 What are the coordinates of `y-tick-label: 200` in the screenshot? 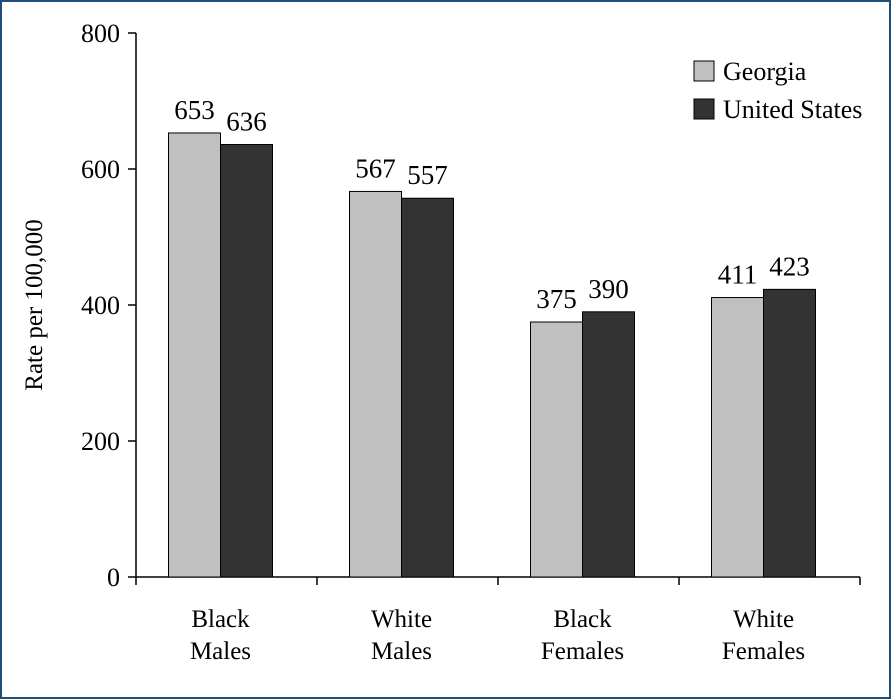 It's located at (100, 441).